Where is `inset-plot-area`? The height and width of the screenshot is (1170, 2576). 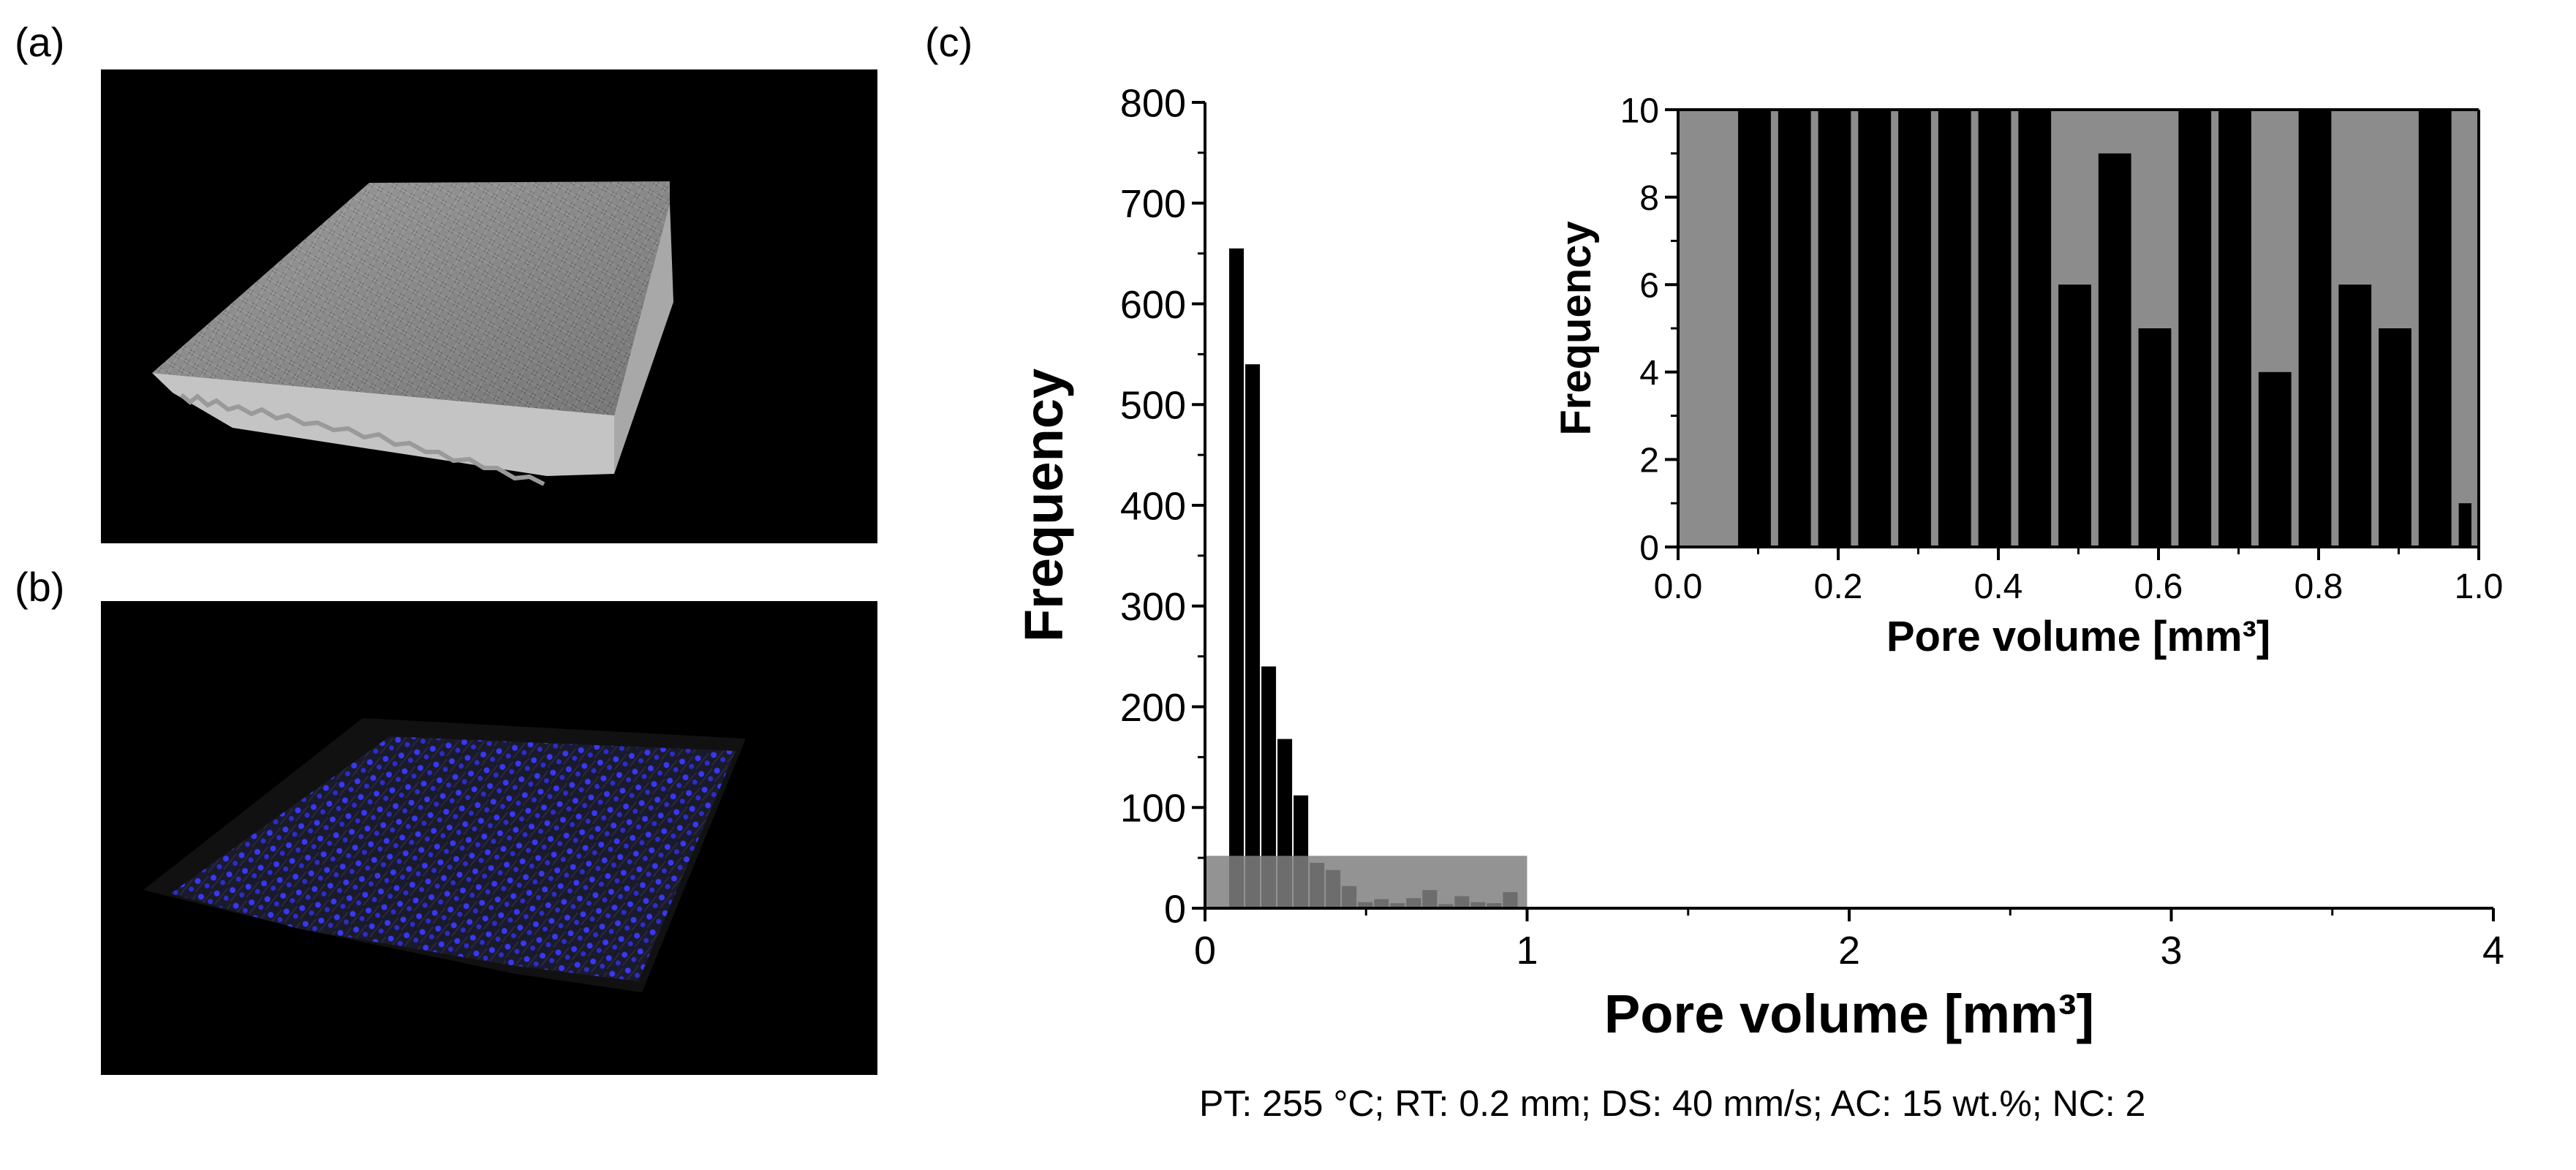 inset-plot-area is located at coordinates (2072, 334).